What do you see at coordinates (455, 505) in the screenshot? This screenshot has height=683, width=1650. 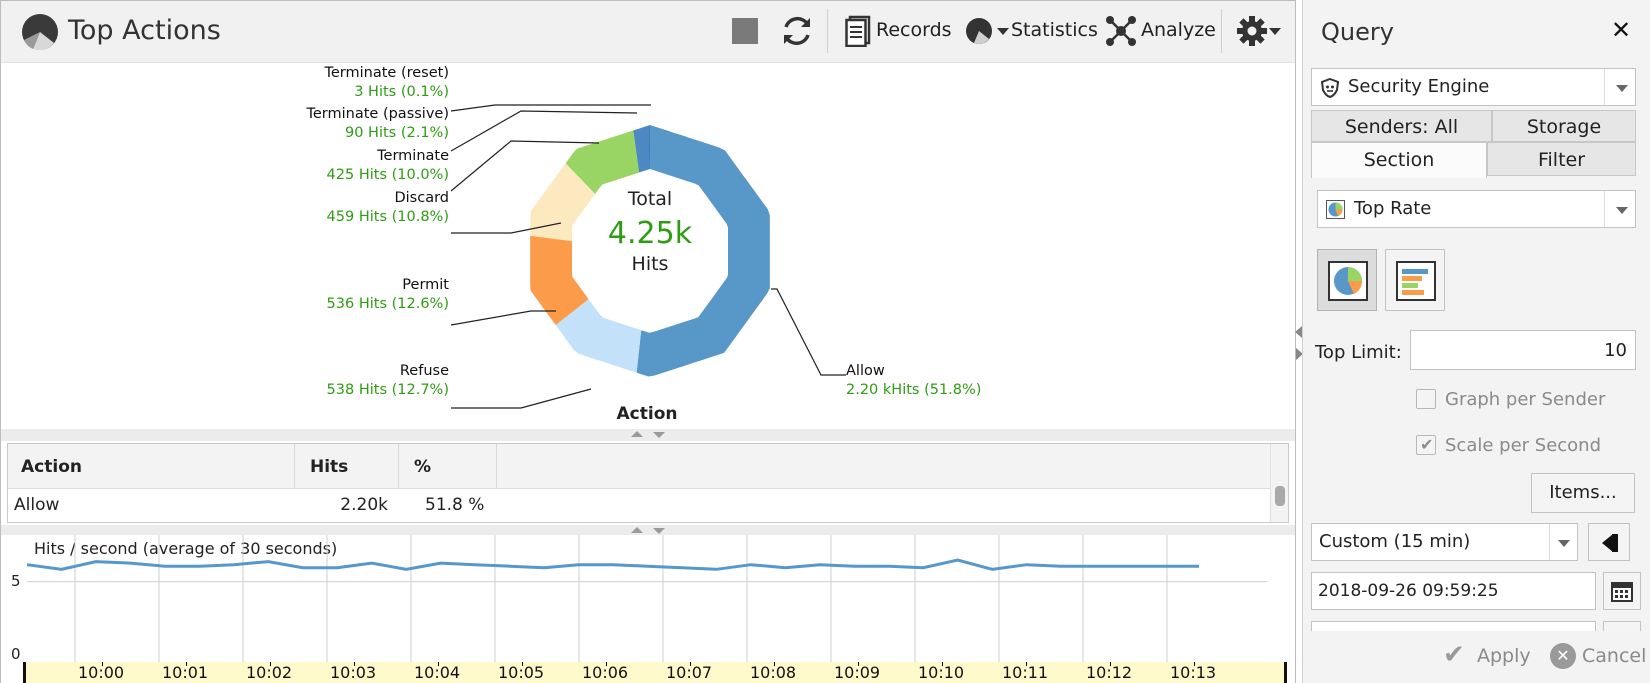 I see `cell-percent: 51.8 %` at bounding box center [455, 505].